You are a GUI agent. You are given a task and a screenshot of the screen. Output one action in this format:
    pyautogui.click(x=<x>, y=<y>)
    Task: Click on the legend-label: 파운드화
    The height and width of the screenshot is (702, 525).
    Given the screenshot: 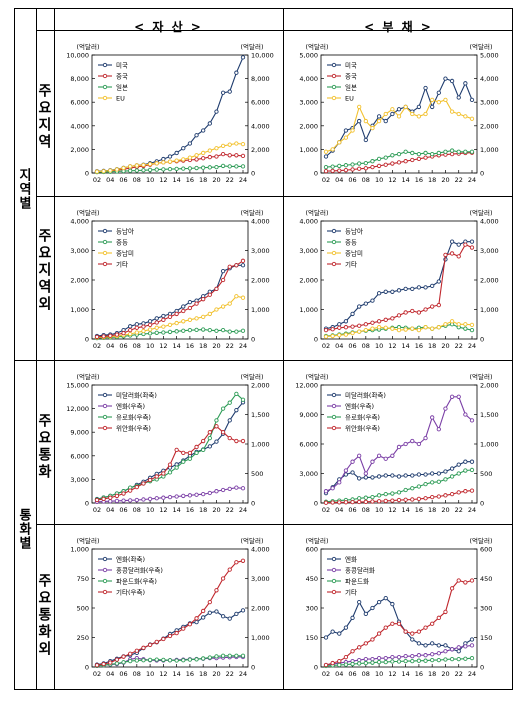 What is the action you would take?
    pyautogui.click(x=357, y=581)
    